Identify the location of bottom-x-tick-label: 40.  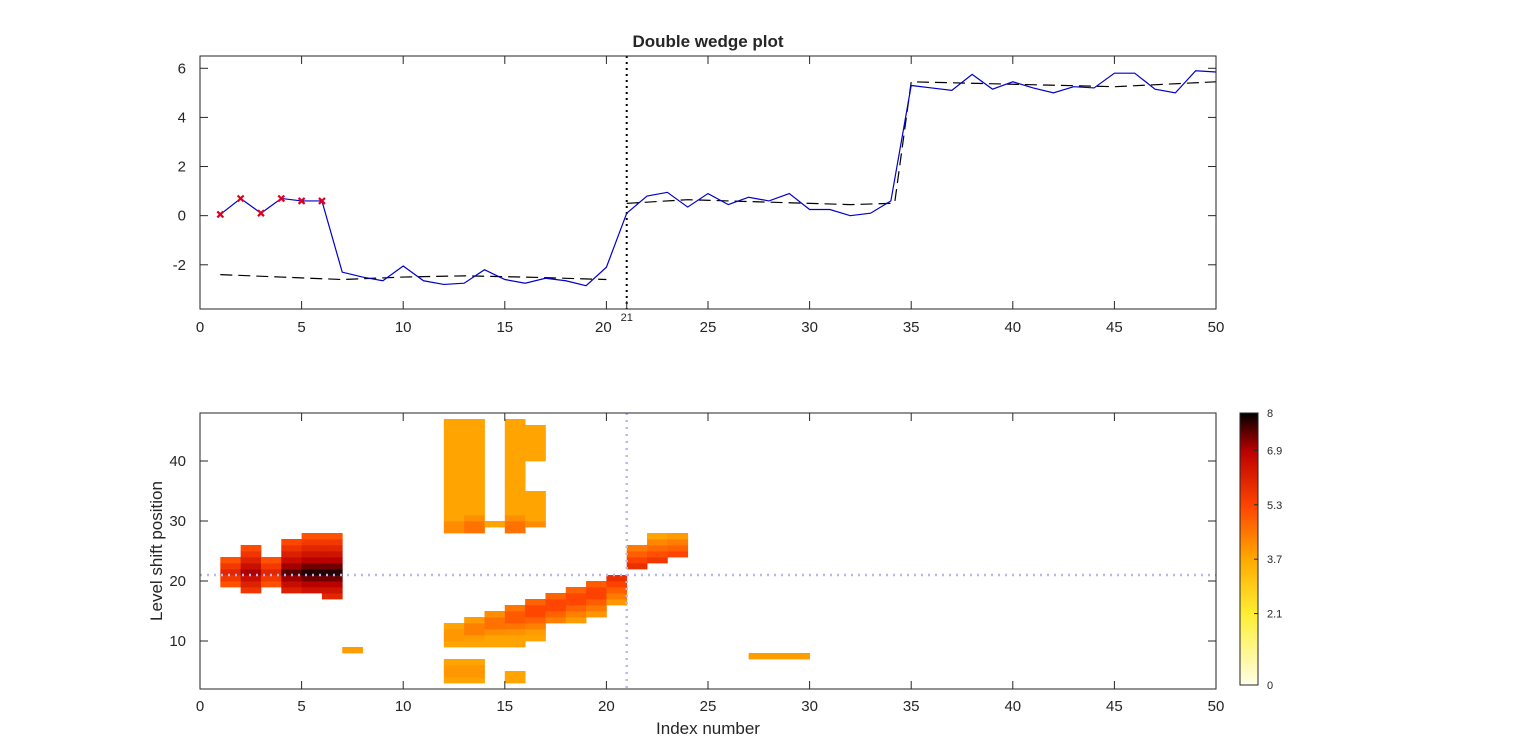
(1012, 706).